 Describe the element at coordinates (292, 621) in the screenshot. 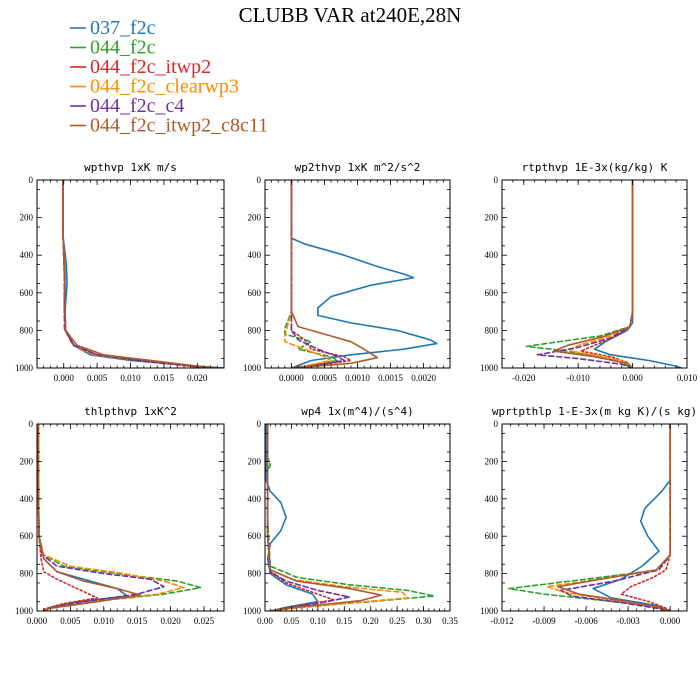

I see `x-tick-label: 0.05` at that location.